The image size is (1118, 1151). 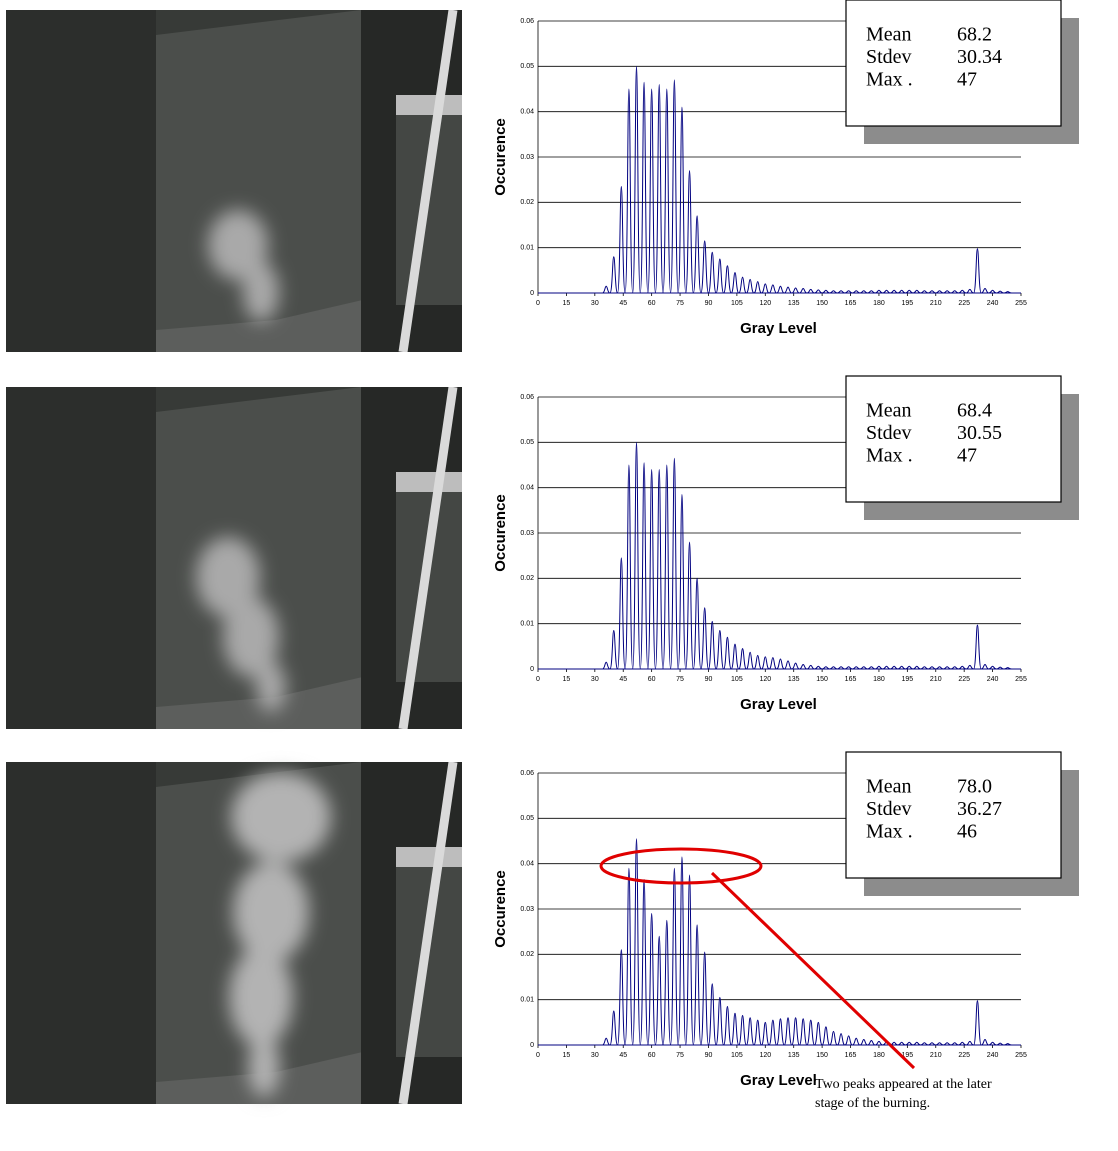 What do you see at coordinates (889, 809) in the screenshot?
I see `stat-label: Stdev` at bounding box center [889, 809].